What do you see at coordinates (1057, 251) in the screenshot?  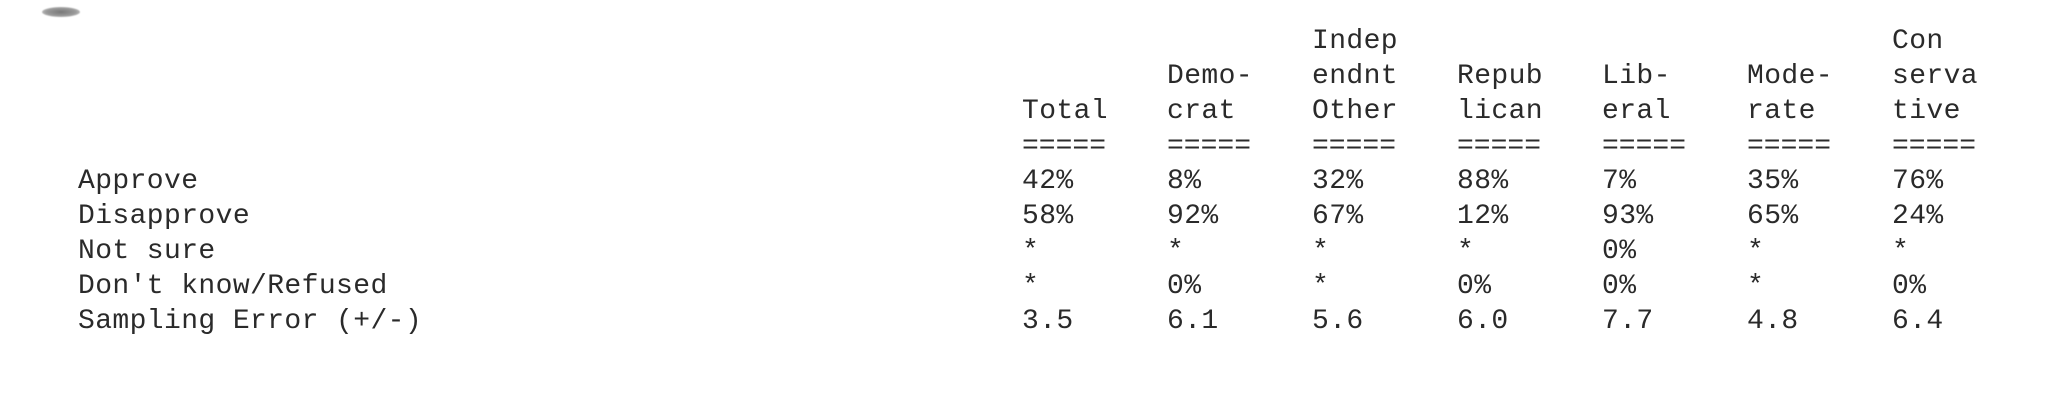 I see `table-row-not-sure: Not sure * * * * 0% * *` at bounding box center [1057, 251].